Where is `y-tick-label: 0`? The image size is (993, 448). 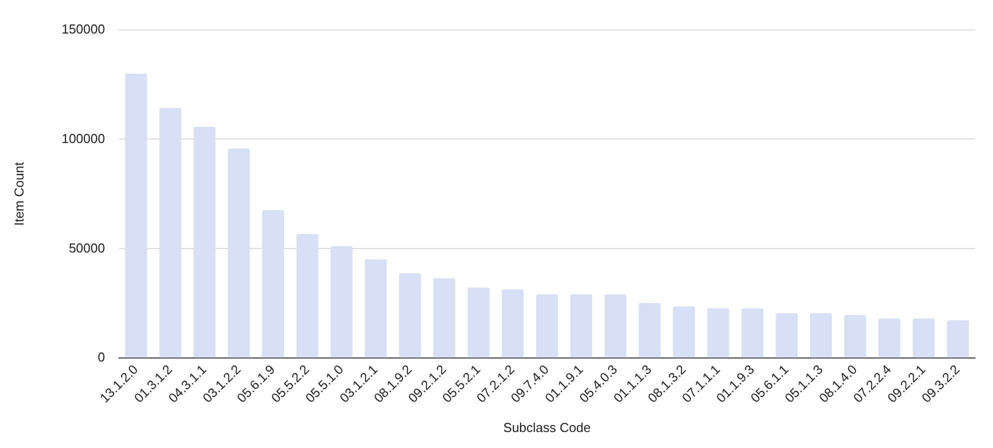 y-tick-label: 0 is located at coordinates (101, 357).